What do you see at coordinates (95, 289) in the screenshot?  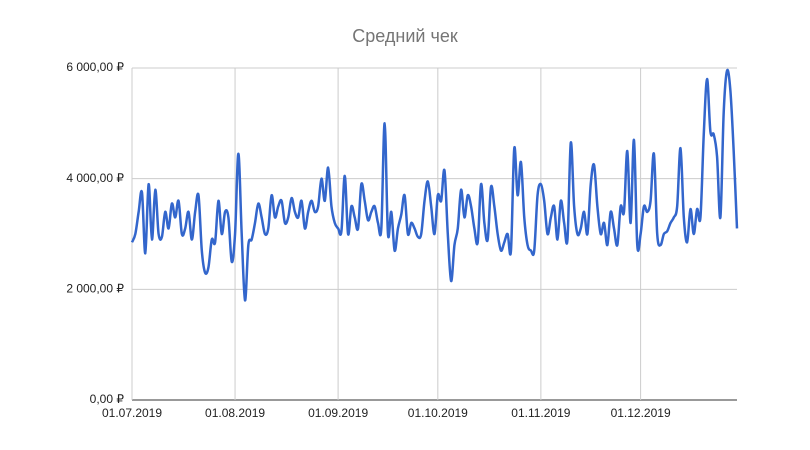 I see `y-tick-label: 2 000,00 ₽` at bounding box center [95, 289].